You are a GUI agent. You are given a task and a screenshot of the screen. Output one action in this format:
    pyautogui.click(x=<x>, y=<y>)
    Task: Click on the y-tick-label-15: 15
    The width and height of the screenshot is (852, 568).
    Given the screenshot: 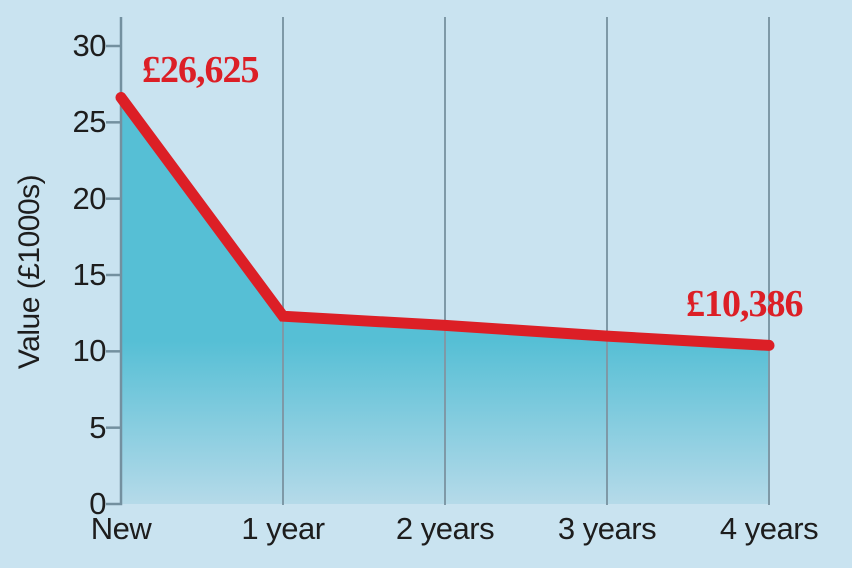 What is the action you would take?
    pyautogui.click(x=89, y=274)
    